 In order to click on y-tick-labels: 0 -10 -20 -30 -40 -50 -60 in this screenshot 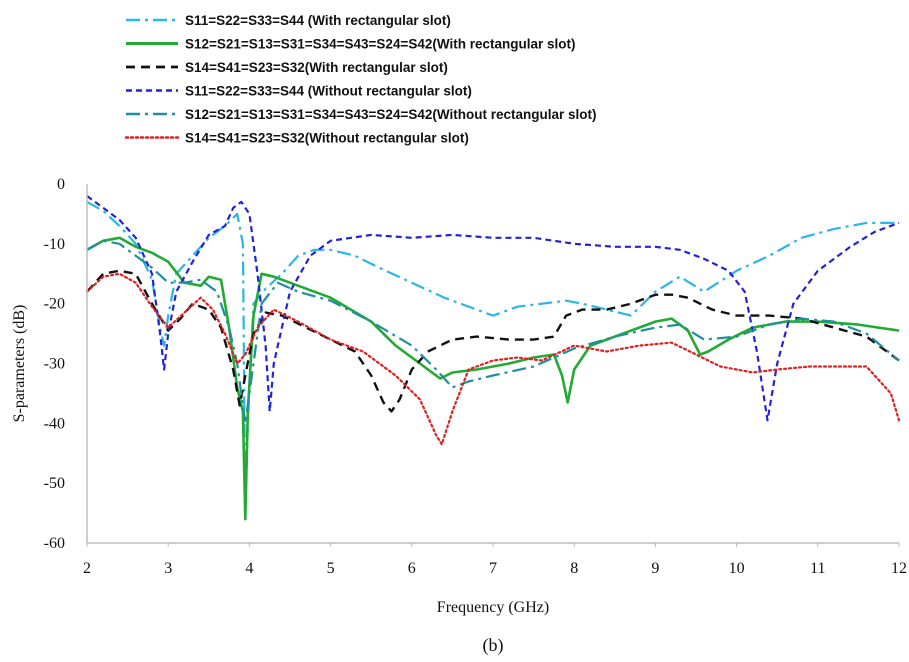, I will do `click(54, 364)`.